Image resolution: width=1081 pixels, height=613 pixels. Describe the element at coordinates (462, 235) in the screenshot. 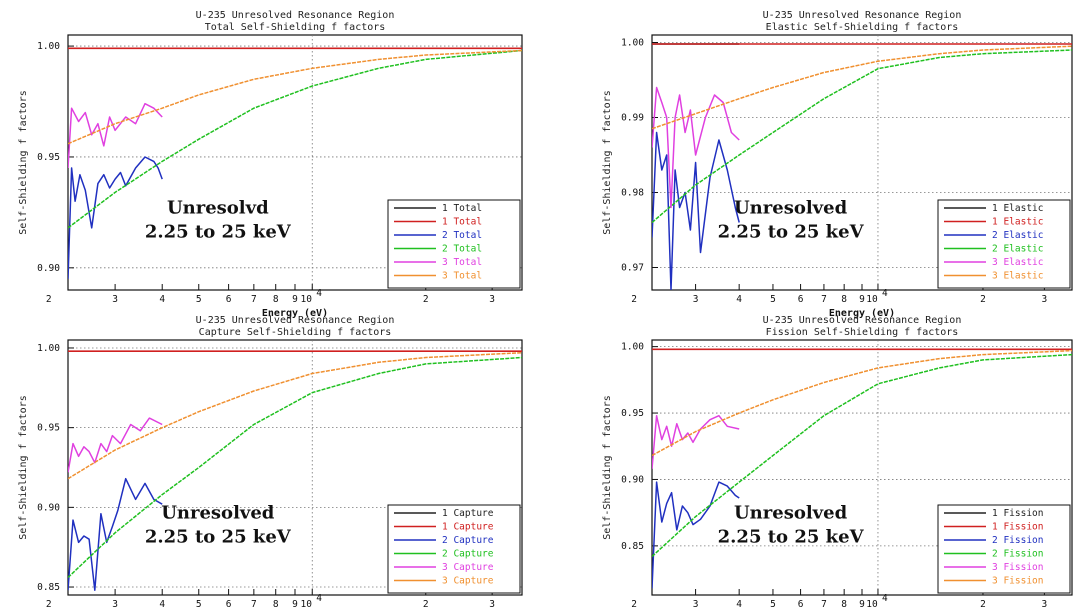

I see `legend-entry: 2 Total` at that location.